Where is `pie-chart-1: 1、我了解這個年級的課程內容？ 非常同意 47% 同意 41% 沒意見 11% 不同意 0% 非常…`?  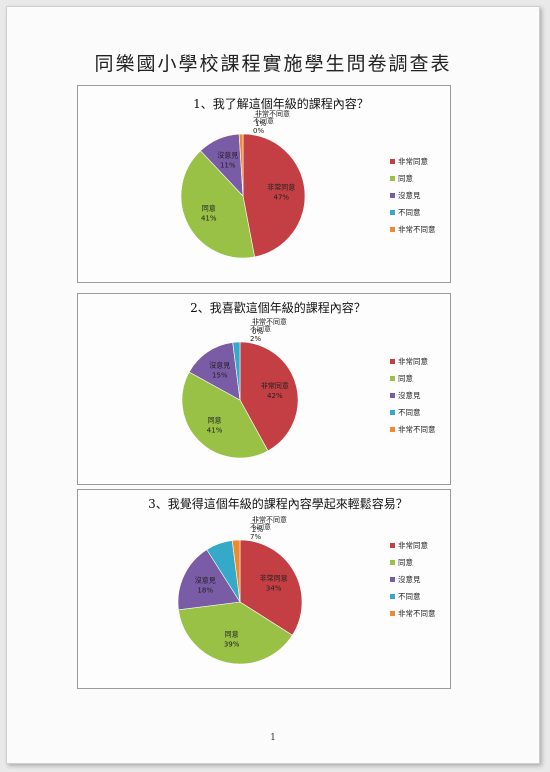
pie-chart-1: 1、我了解這個年級的課程內容？ 非常同意 47% 同意 41% 沒意見 11% 不同意 0% 非常… is located at coordinates (308, 177).